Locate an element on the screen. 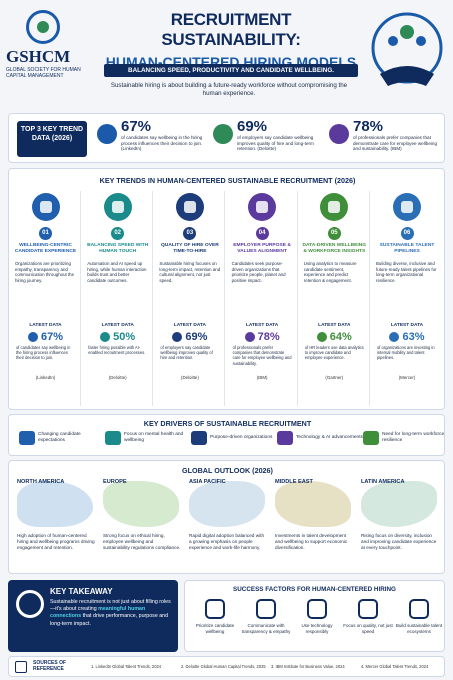 The width and height of the screenshot is (453, 680). stat-source: (Gartner) is located at coordinates (334, 377).